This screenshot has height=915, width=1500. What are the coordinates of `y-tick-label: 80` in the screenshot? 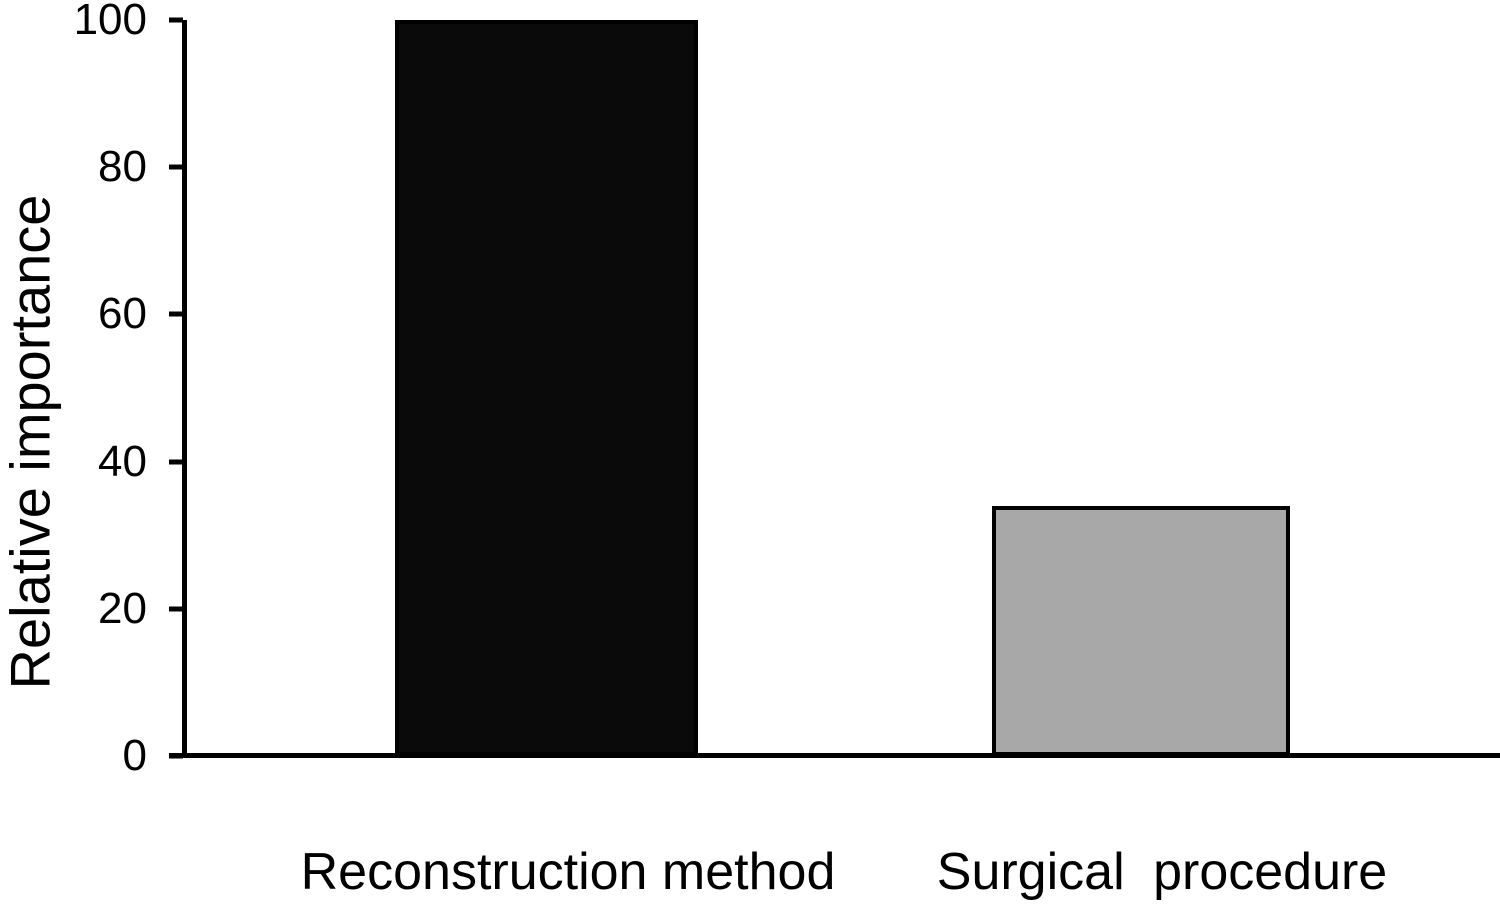 It's located at (122, 167).